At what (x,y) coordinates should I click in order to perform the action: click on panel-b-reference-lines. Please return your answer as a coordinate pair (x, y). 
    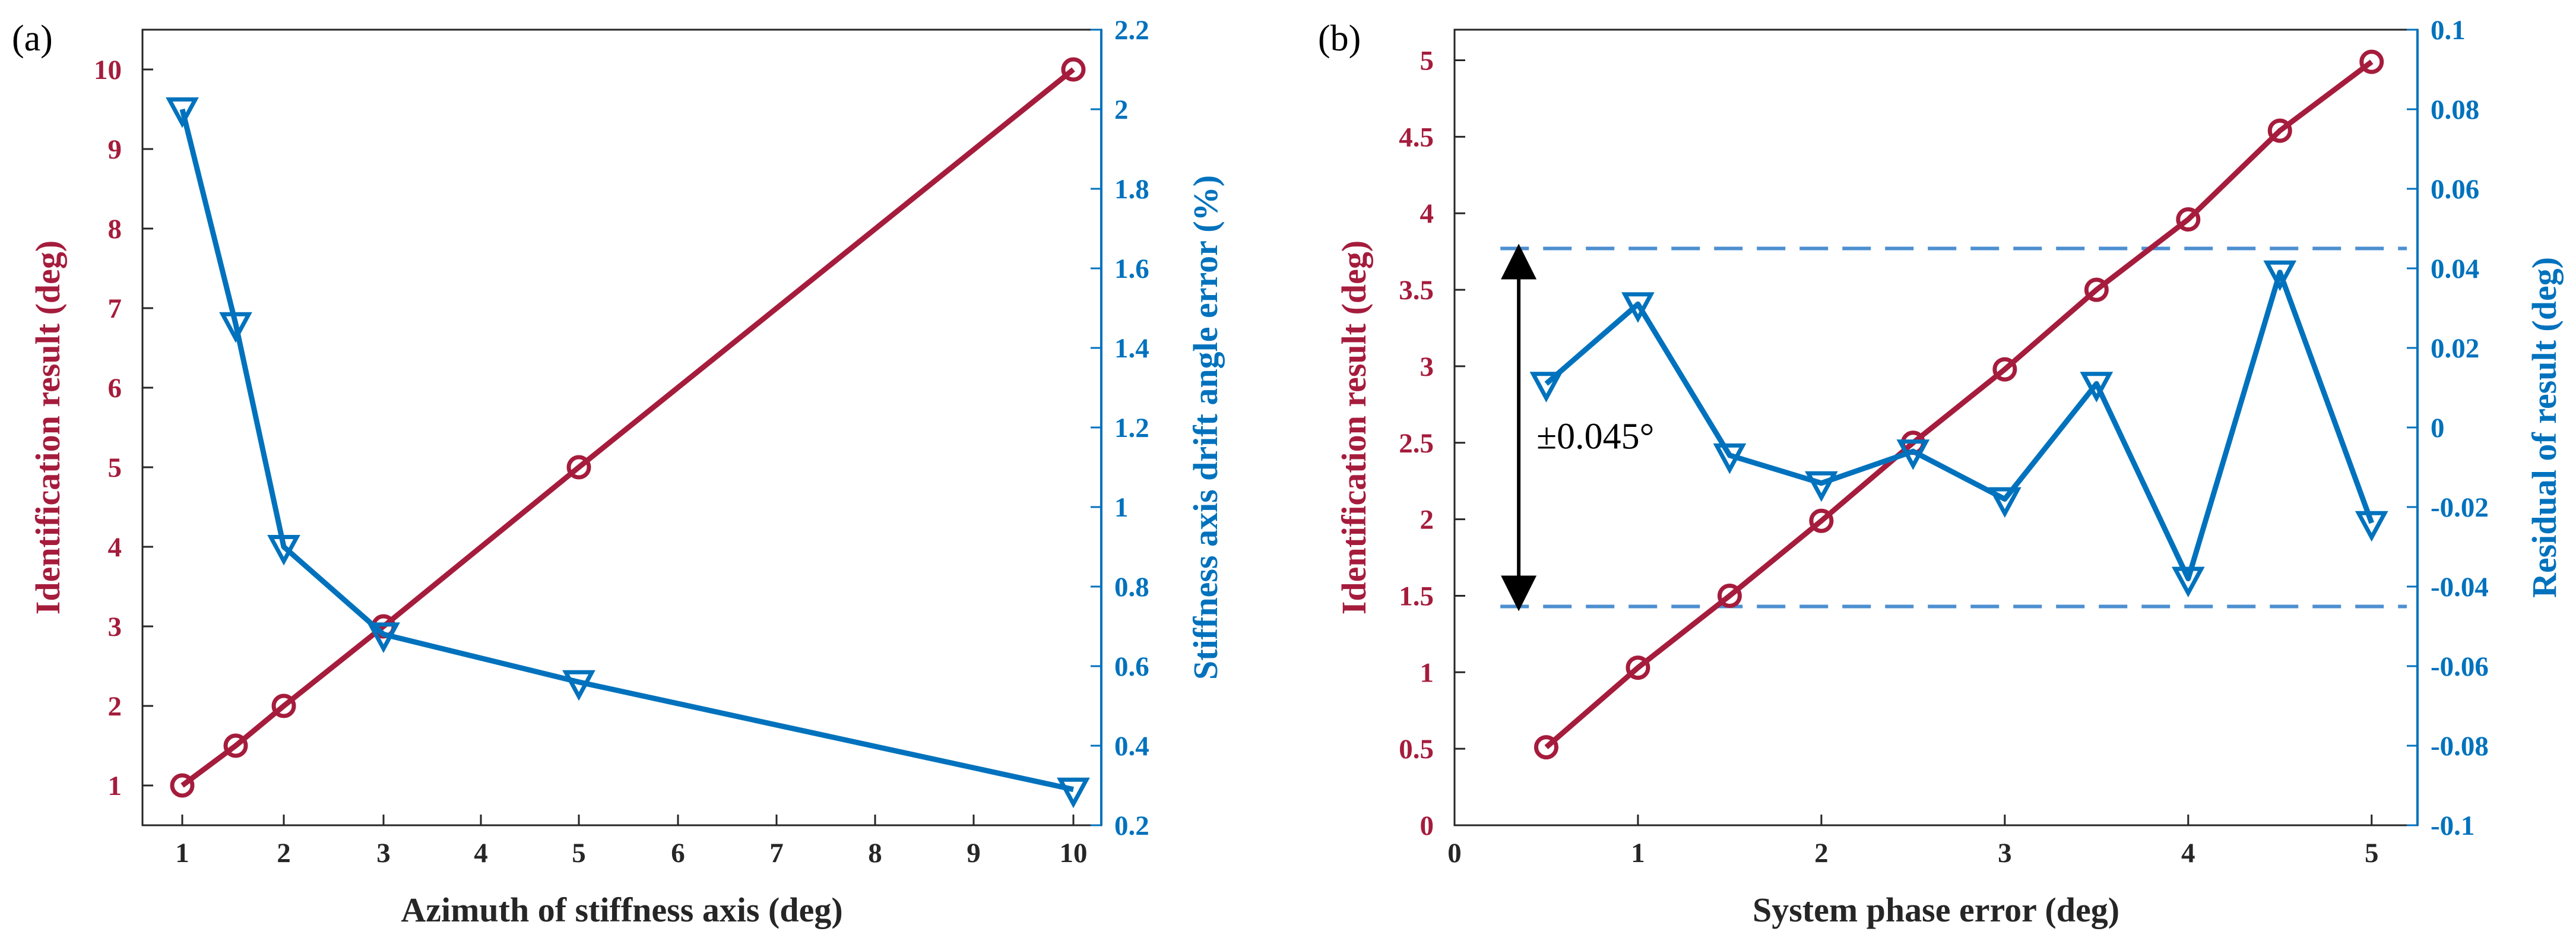
    Looking at the image, I should click on (1954, 427).